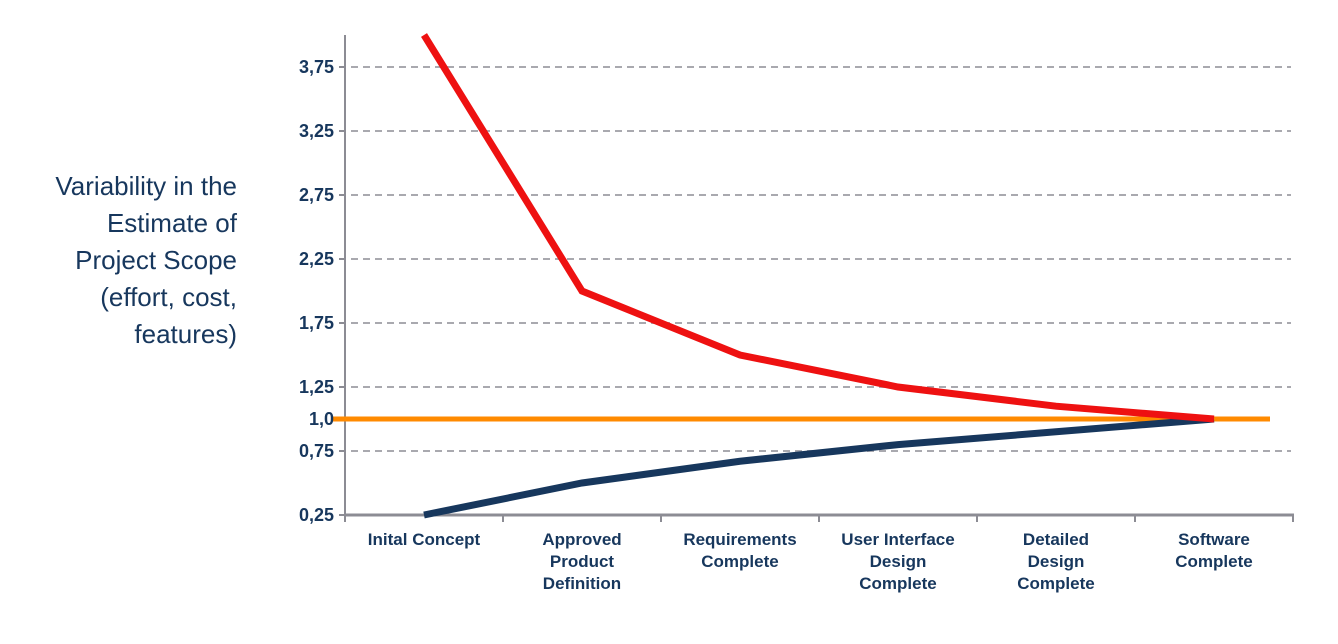 This screenshot has width=1338, height=644. What do you see at coordinates (424, 539) in the screenshot?
I see `x-category-label: Inital Concept` at bounding box center [424, 539].